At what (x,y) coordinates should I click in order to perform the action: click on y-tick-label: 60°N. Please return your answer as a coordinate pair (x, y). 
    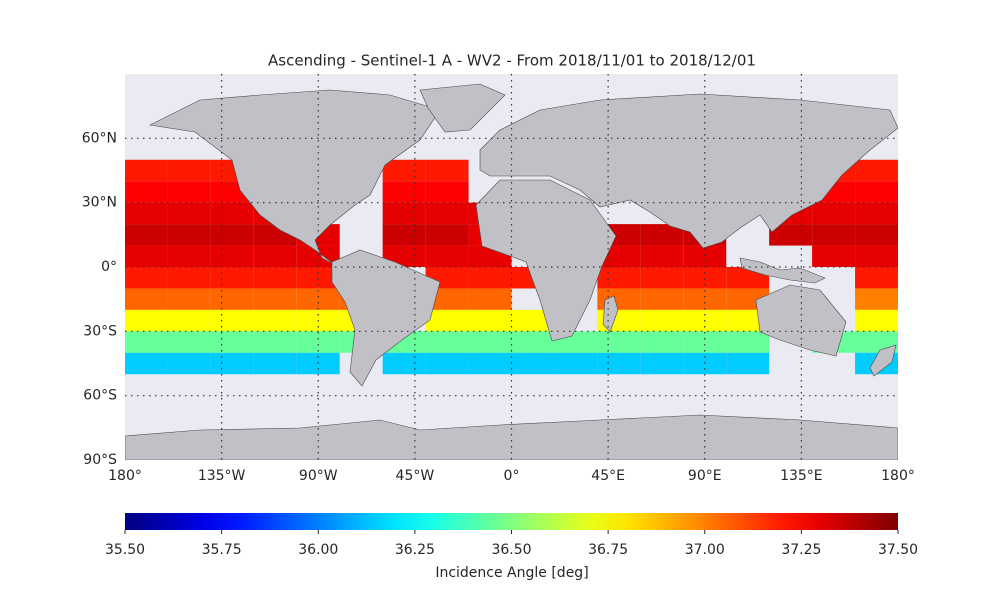
    Looking at the image, I should click on (99, 138).